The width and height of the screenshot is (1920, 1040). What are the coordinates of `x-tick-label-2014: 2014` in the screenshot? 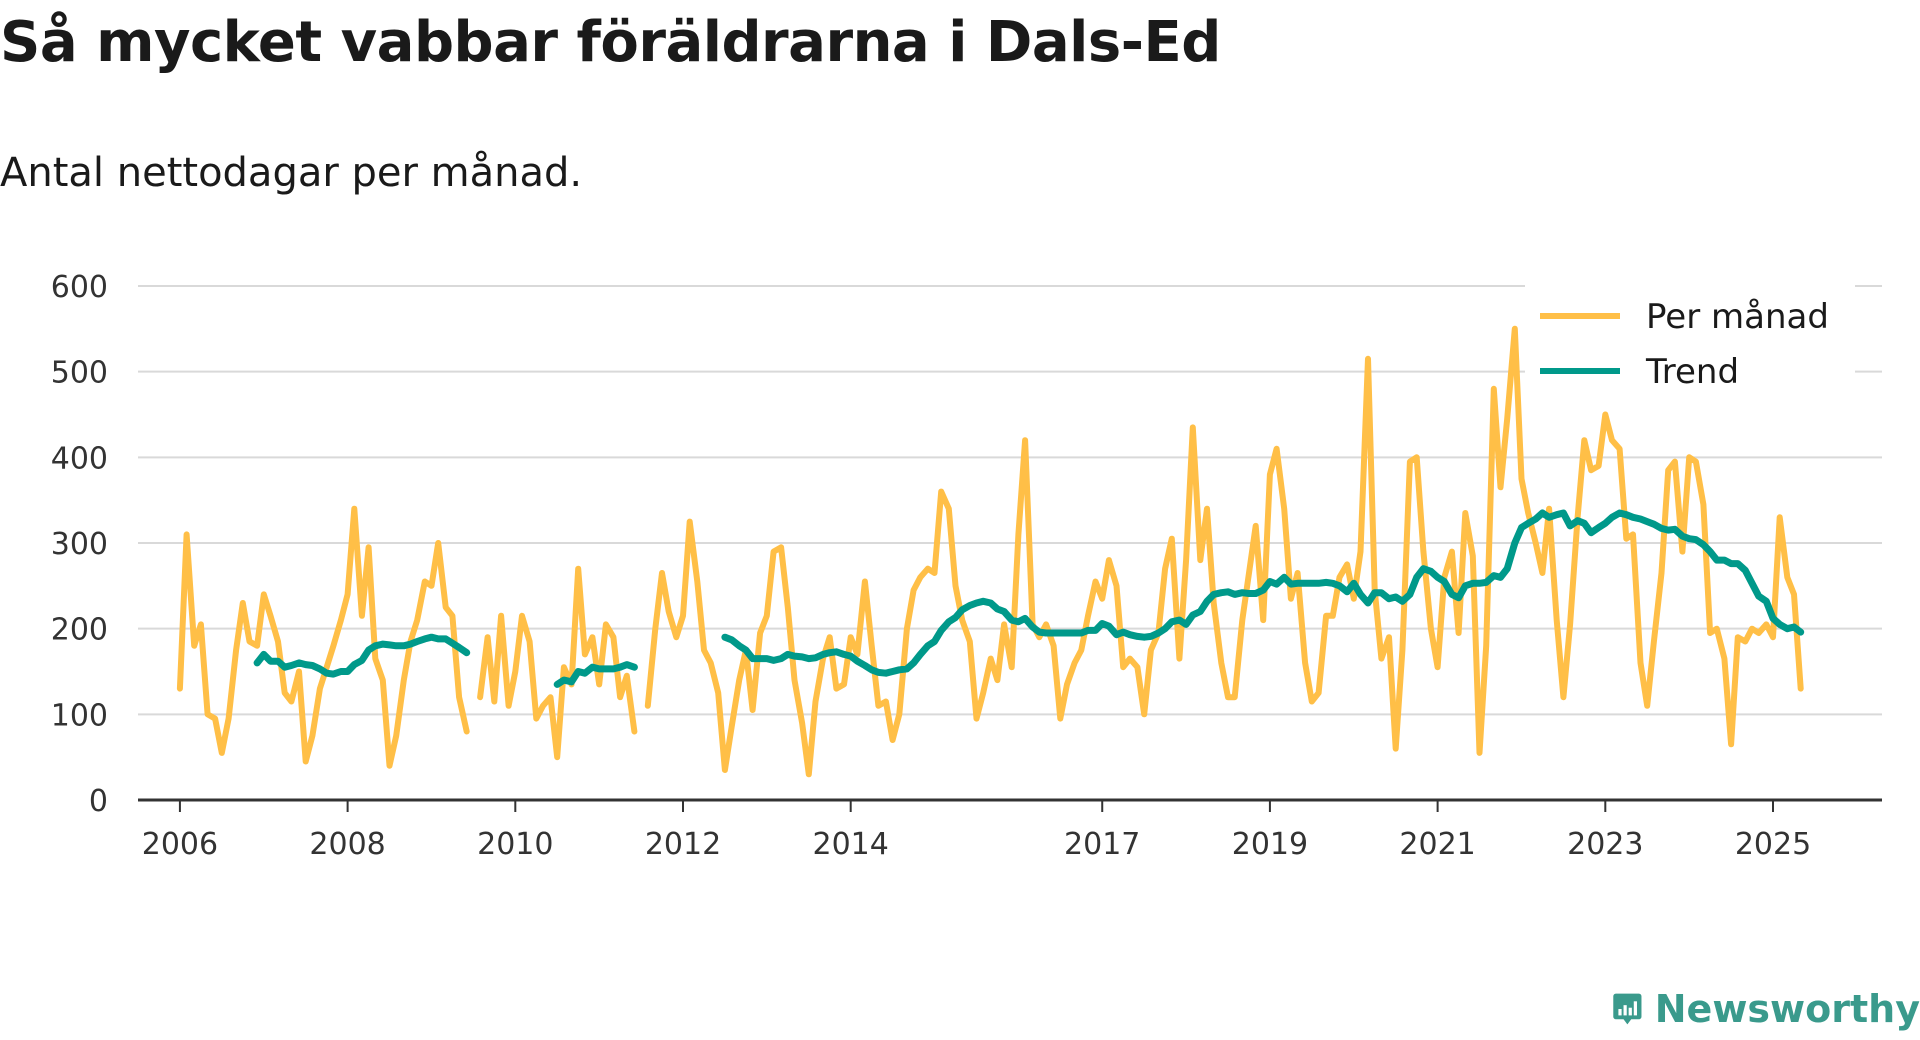 It's located at (851, 844).